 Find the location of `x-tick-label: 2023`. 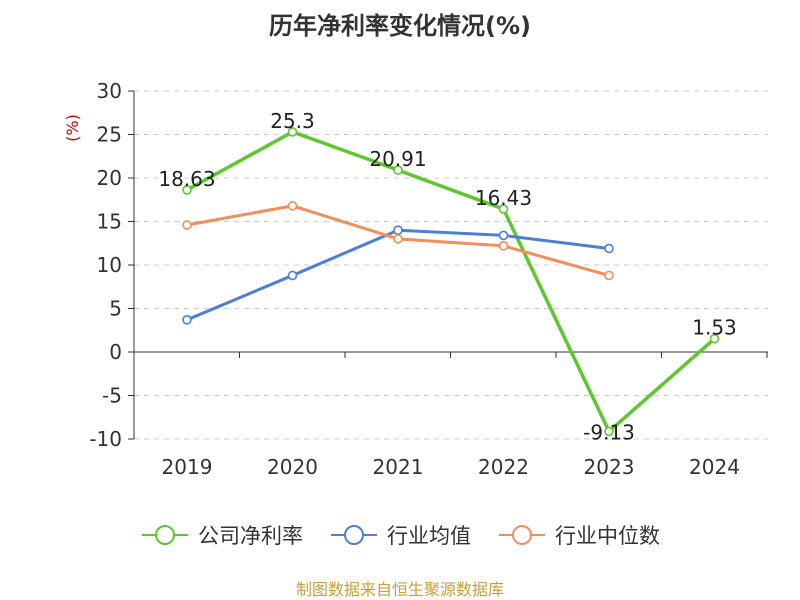

x-tick-label: 2023 is located at coordinates (609, 467).